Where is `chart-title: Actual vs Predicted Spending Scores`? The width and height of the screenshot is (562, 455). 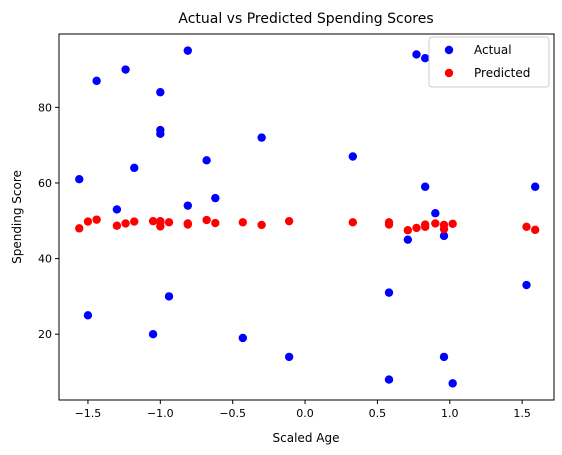
chart-title: Actual vs Predicted Spending Scores is located at coordinates (305, 19).